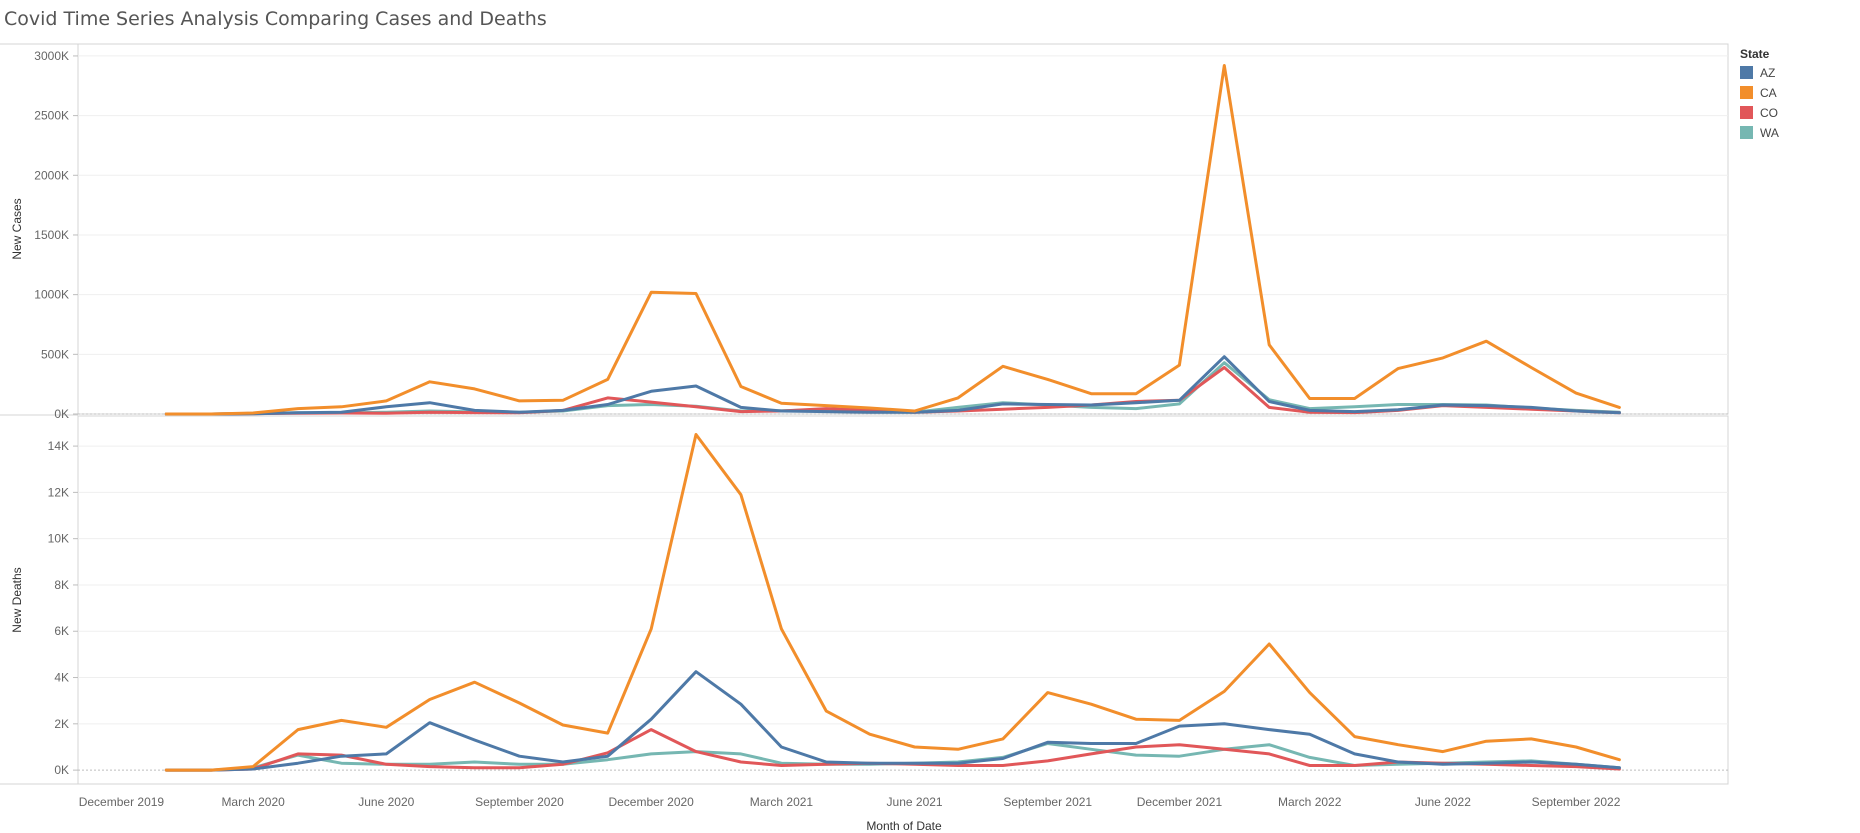 The width and height of the screenshot is (1860, 833). I want to click on legend-swatch-ca, so click(1746, 92).